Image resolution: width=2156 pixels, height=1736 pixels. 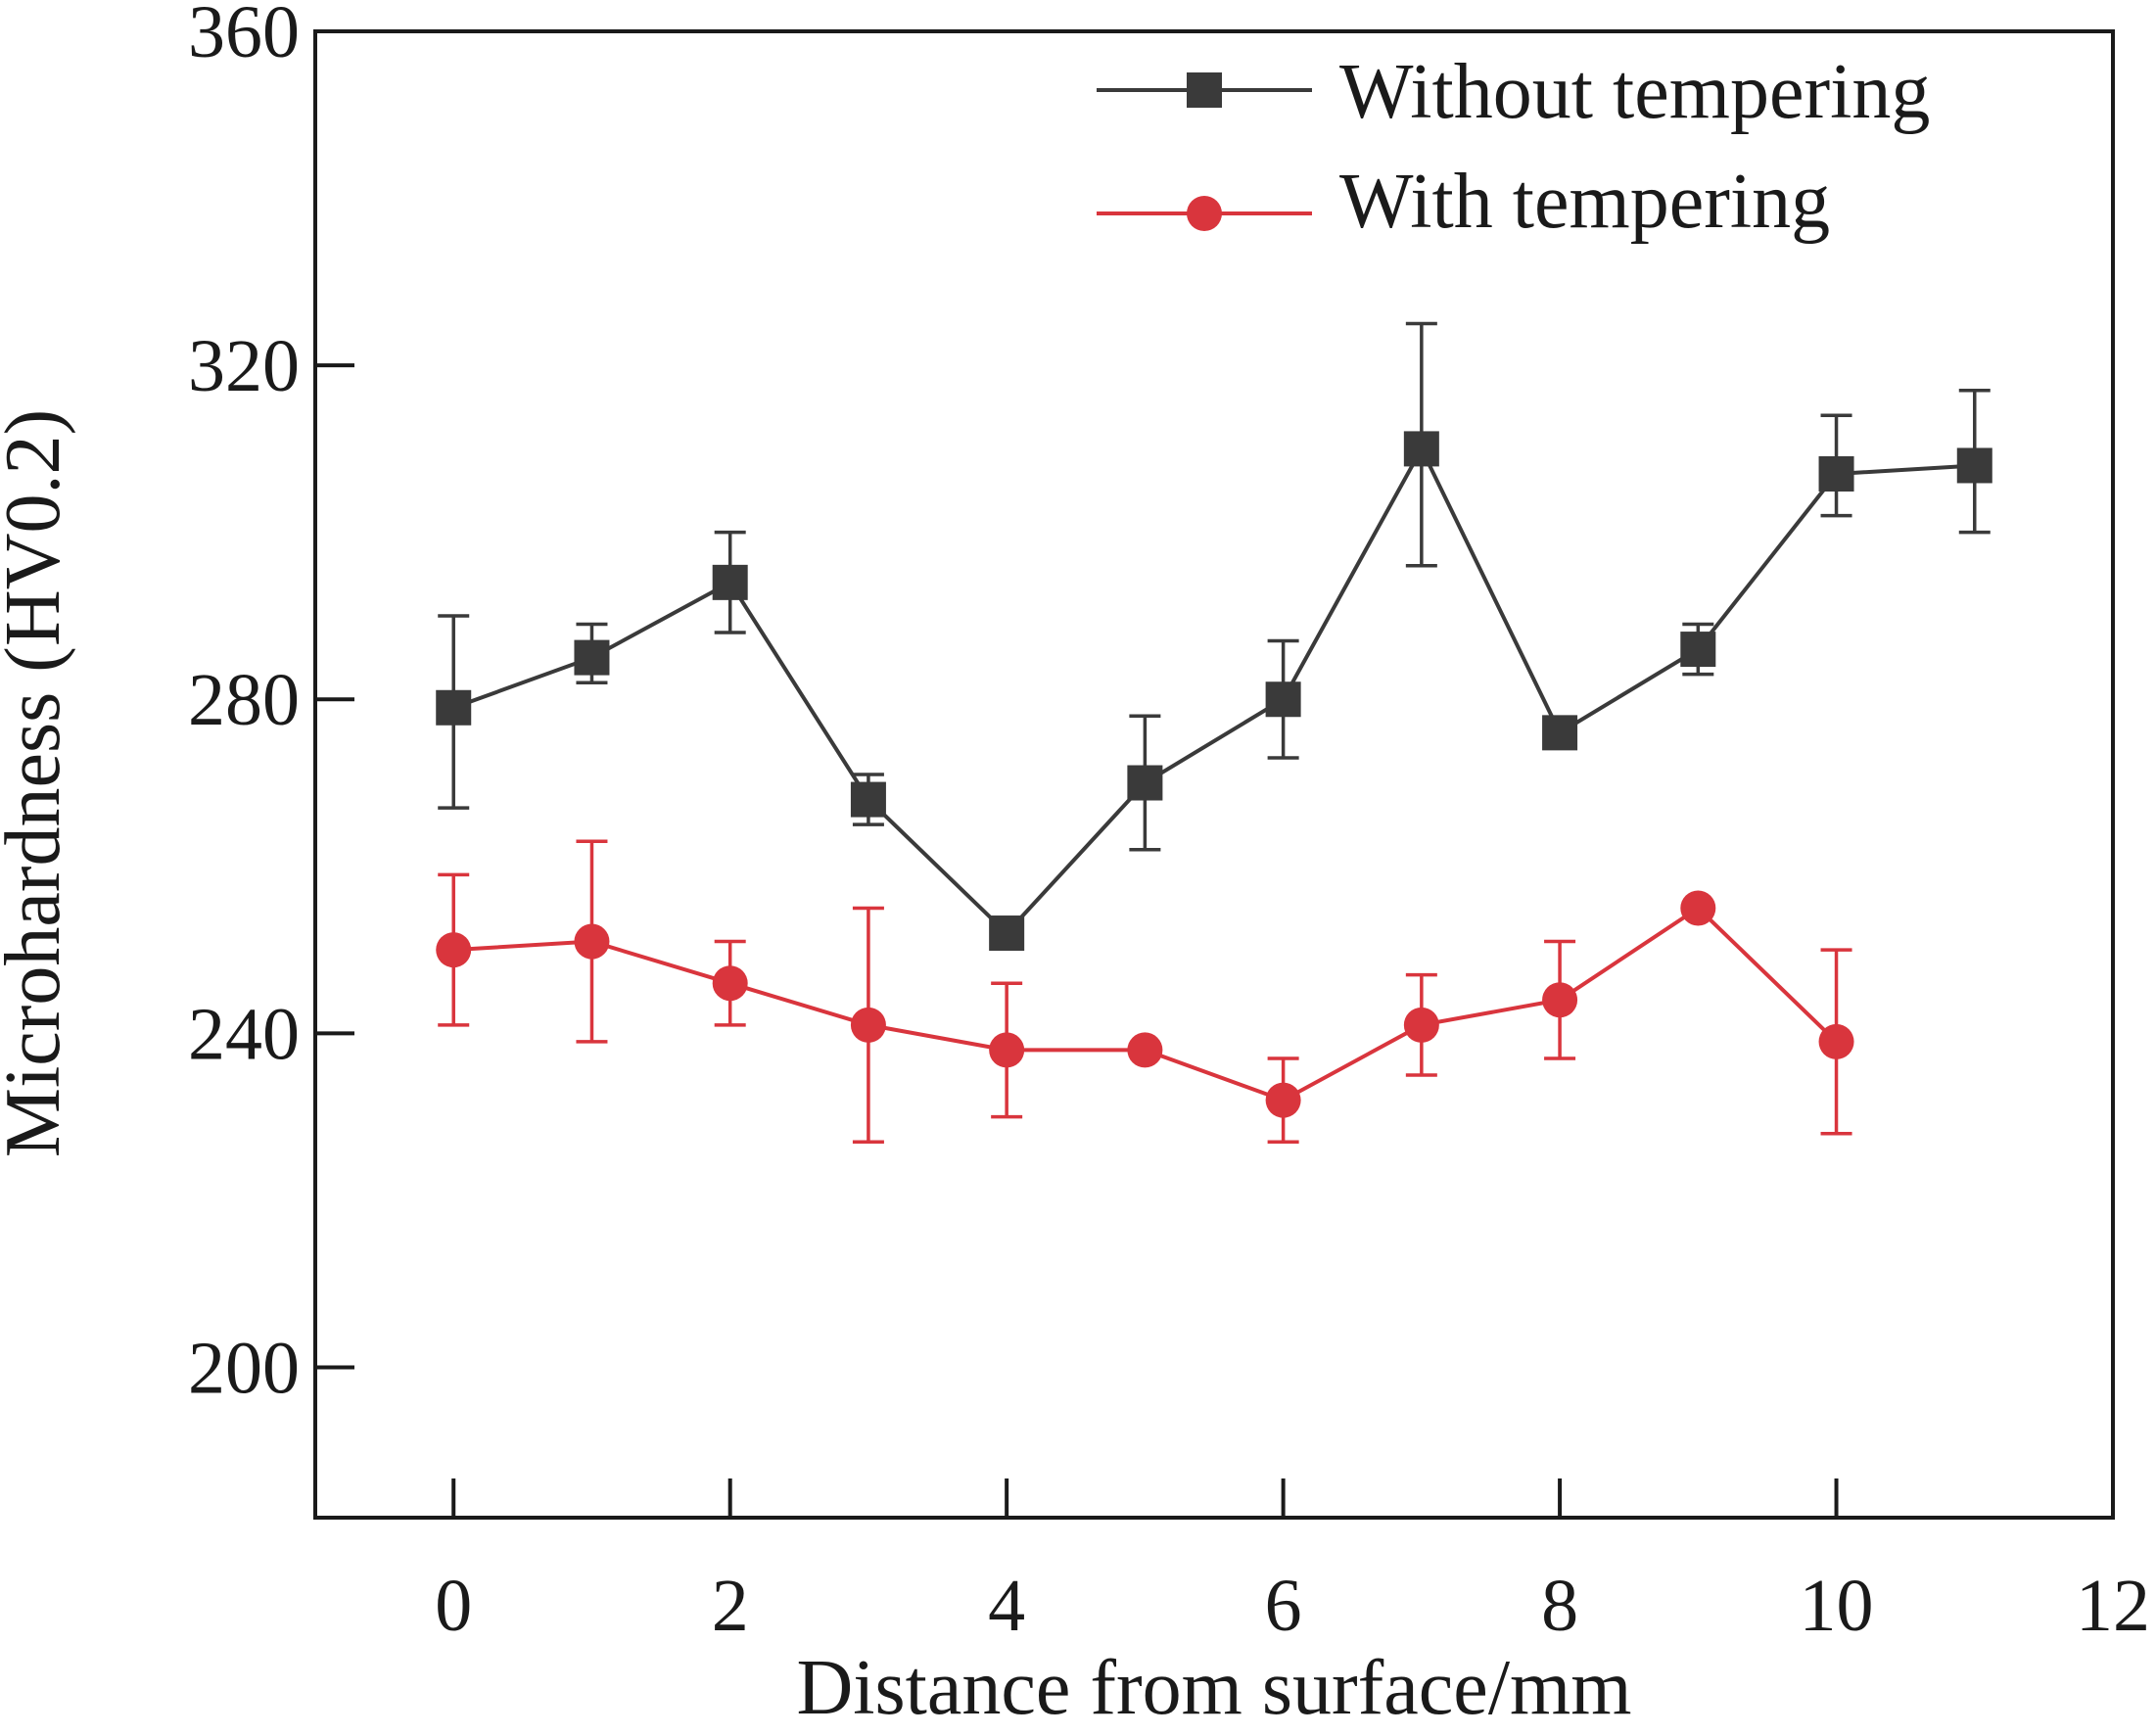 I want to click on y-tick-label: 240, so click(x=244, y=1034).